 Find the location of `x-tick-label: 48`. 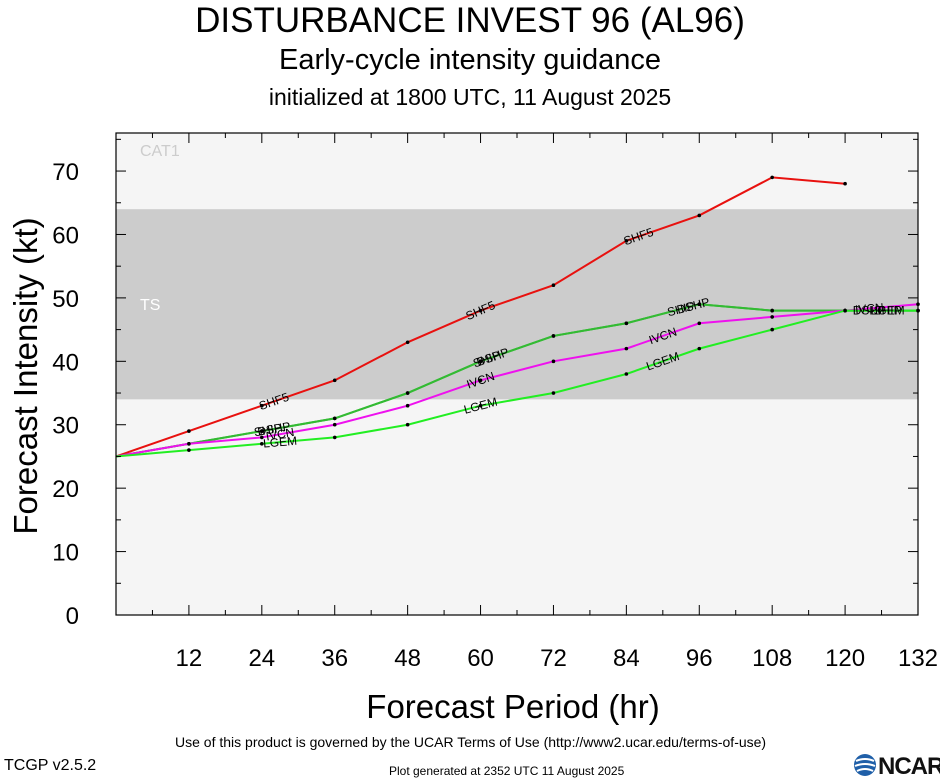

x-tick-label: 48 is located at coordinates (407, 658).